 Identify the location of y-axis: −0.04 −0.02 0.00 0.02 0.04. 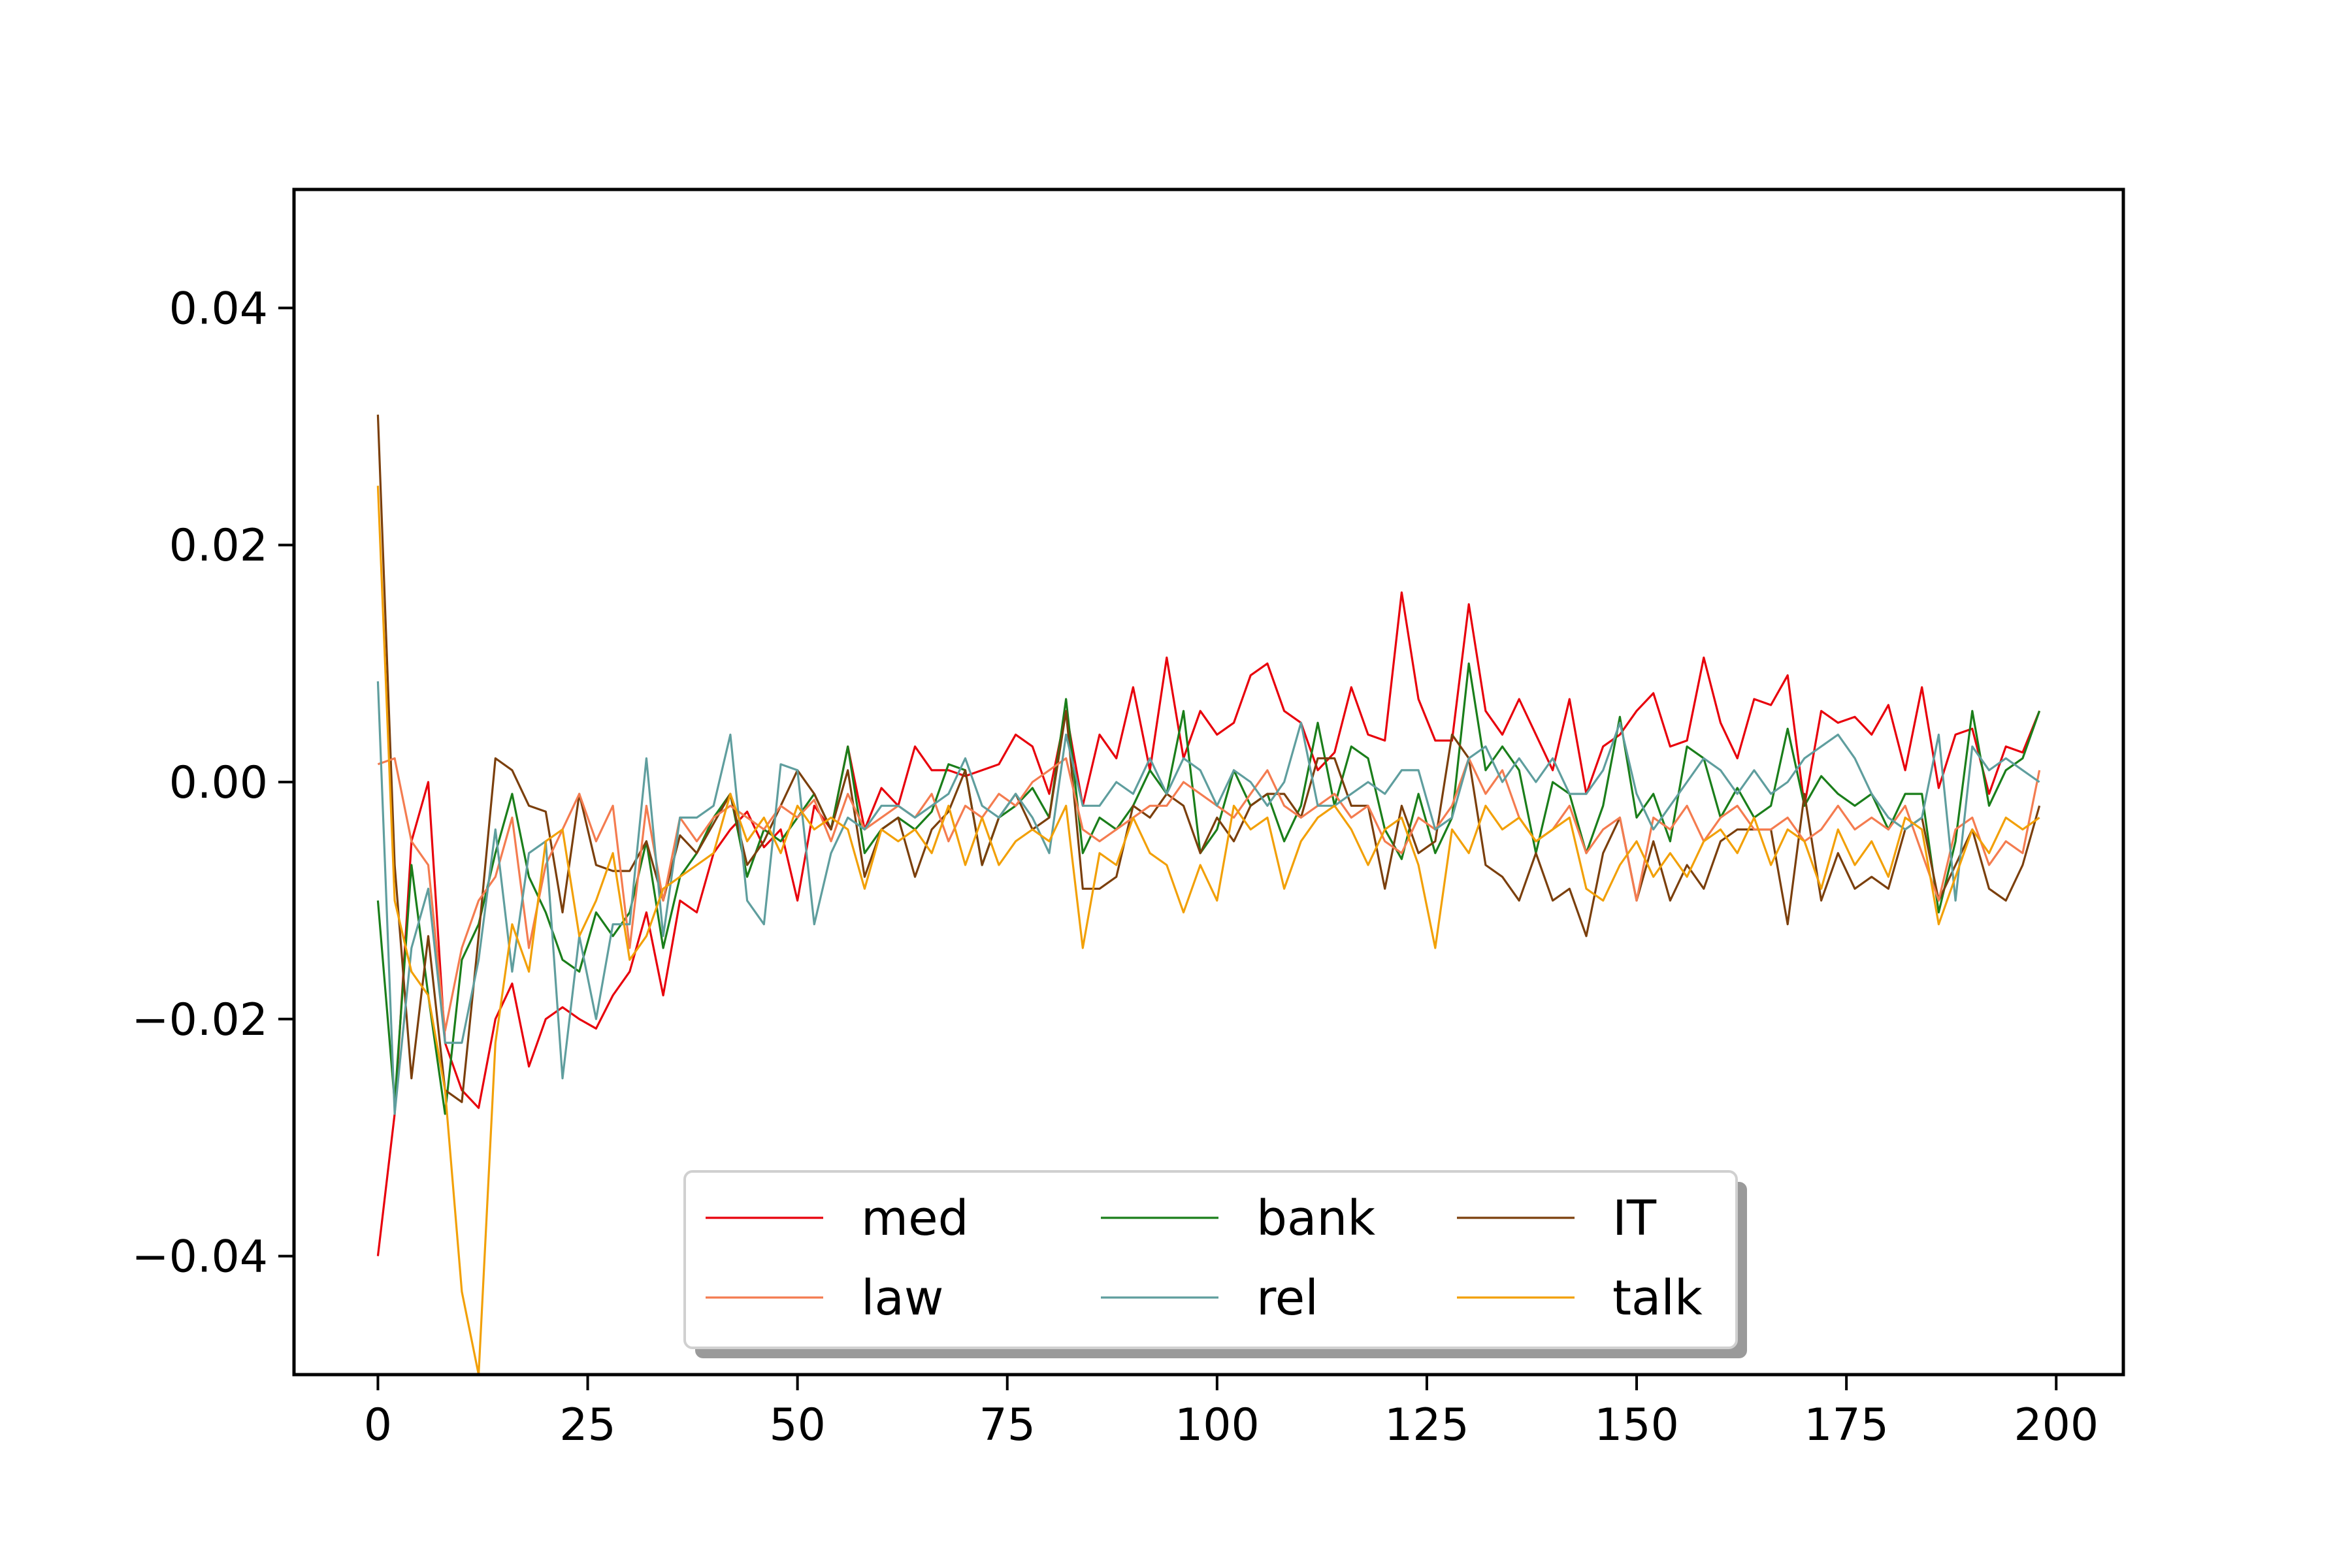
(213, 783).